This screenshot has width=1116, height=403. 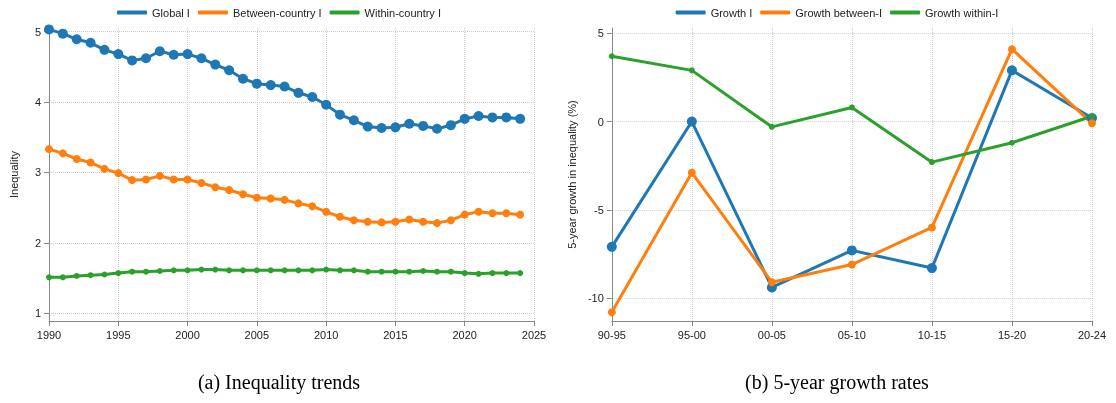 What do you see at coordinates (402, 12) in the screenshot?
I see `legend-label: Within-country I` at bounding box center [402, 12].